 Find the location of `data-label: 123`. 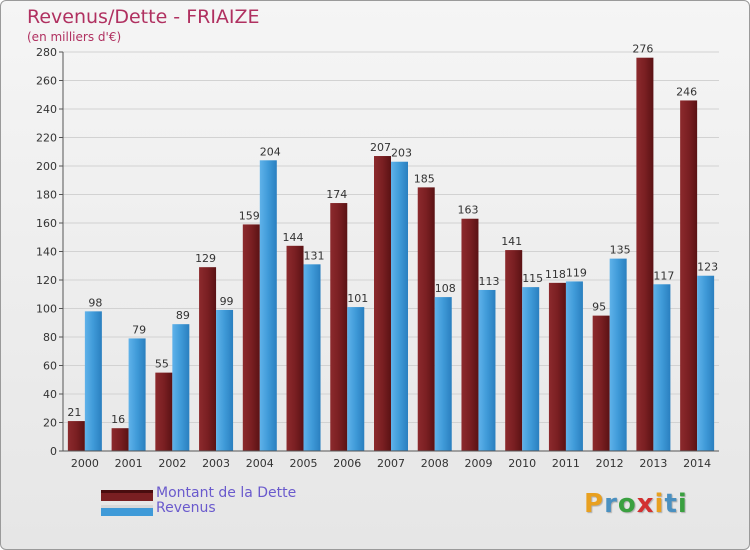

data-label: 123 is located at coordinates (707, 267).